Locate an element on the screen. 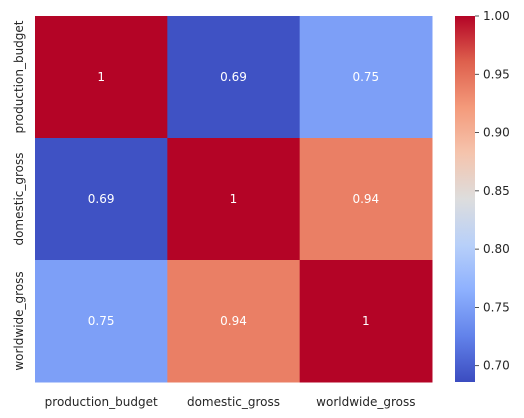 The height and width of the screenshot is (418, 524). heatmap-cell-r0-c1 is located at coordinates (234, 77).